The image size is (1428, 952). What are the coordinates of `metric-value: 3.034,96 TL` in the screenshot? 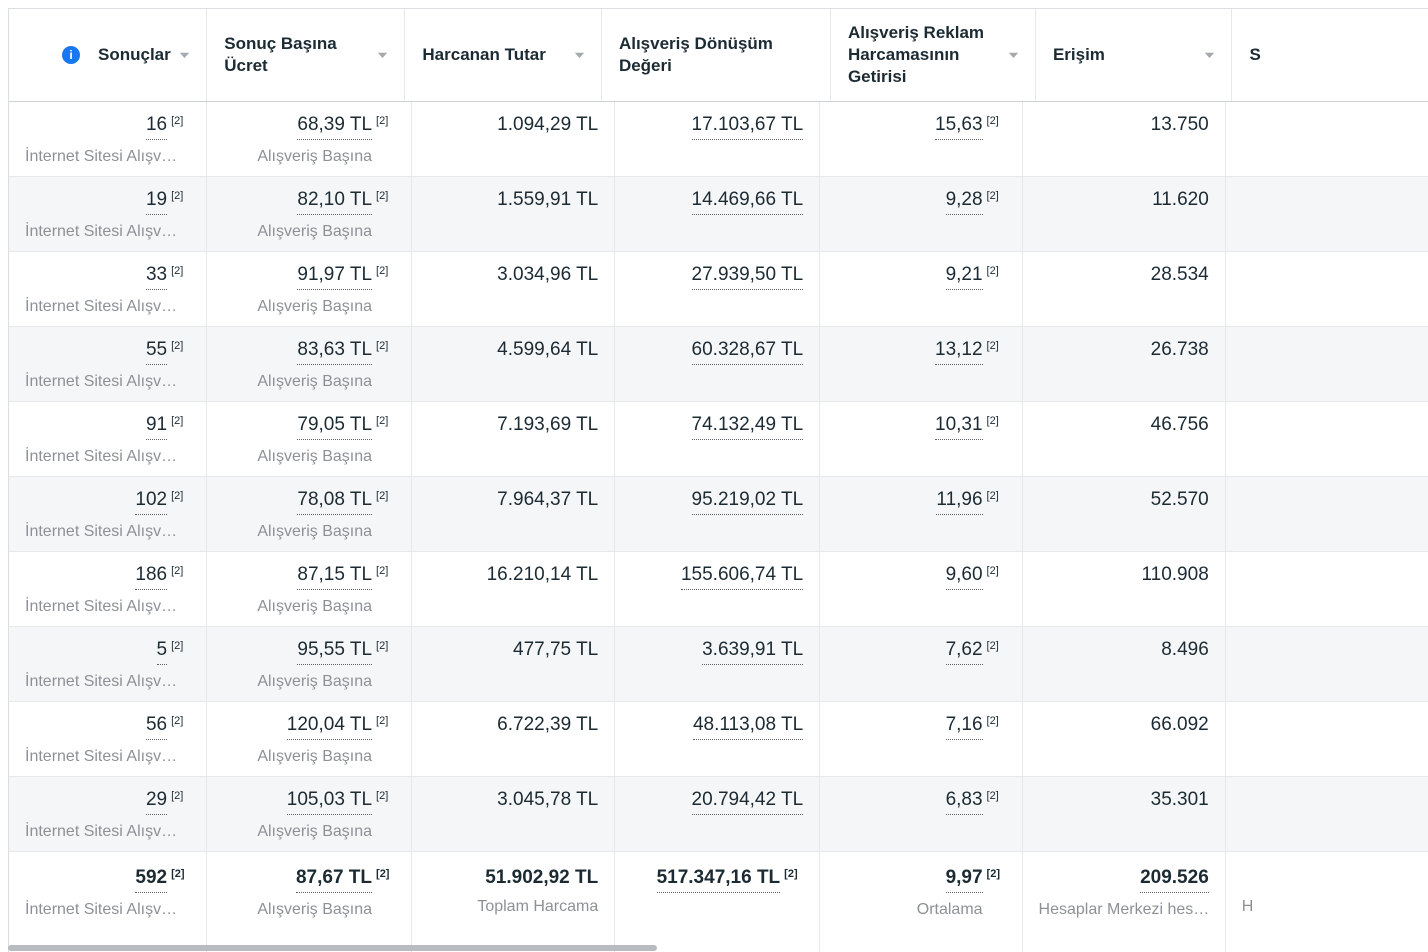 It's located at (548, 274).